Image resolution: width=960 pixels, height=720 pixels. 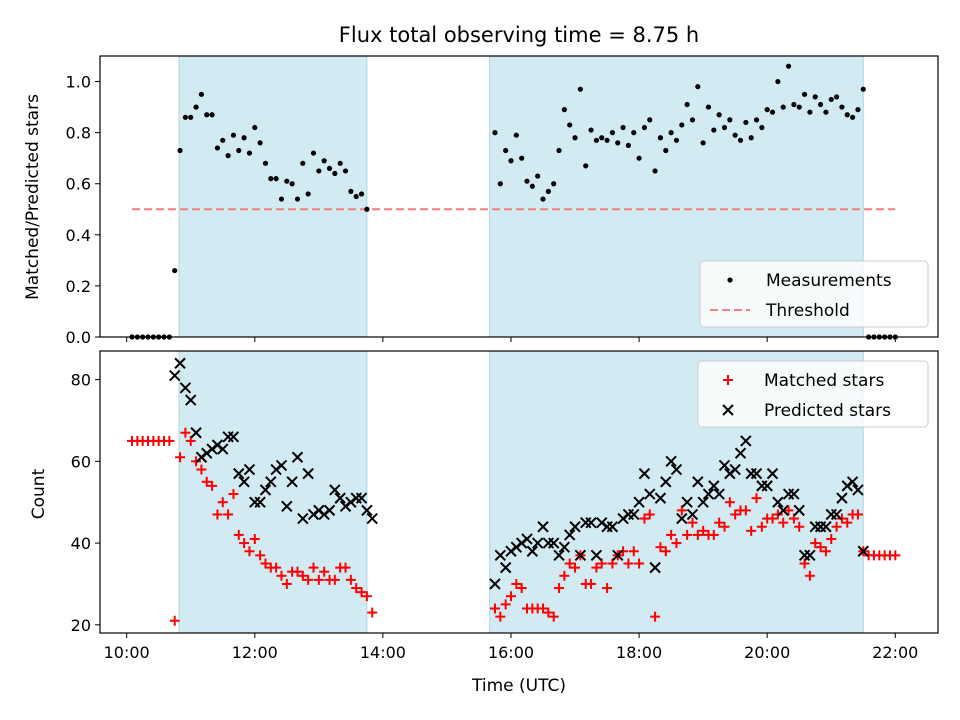 I want to click on legend-marker-dot, so click(x=730, y=280).